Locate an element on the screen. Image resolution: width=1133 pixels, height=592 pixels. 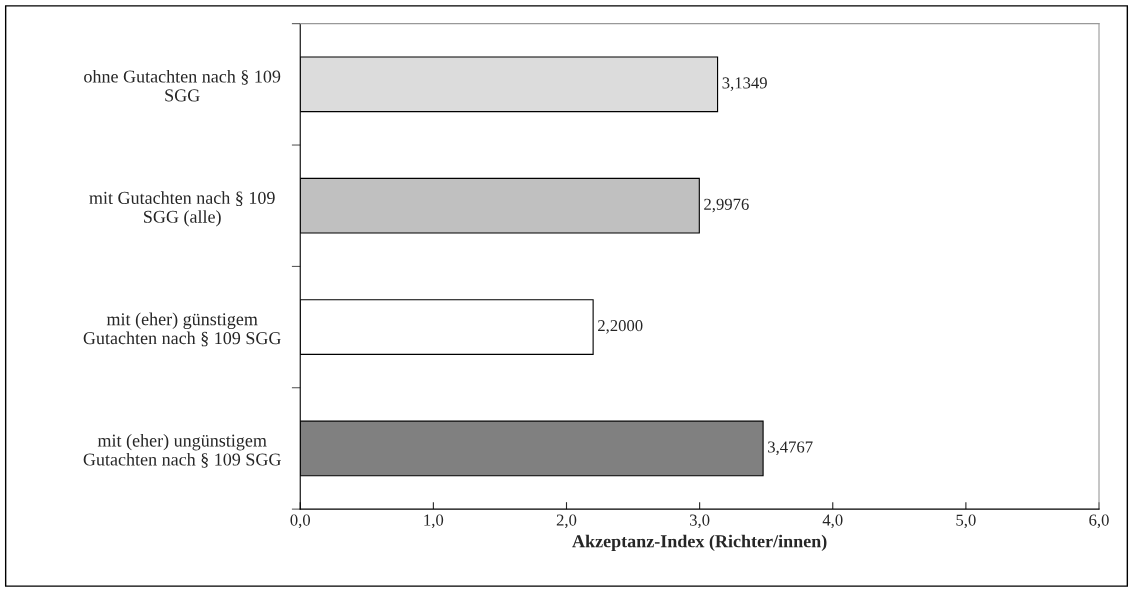
y-tick-label: mit Gutachten nach § 109 SGG (alle) is located at coordinates (182, 209).